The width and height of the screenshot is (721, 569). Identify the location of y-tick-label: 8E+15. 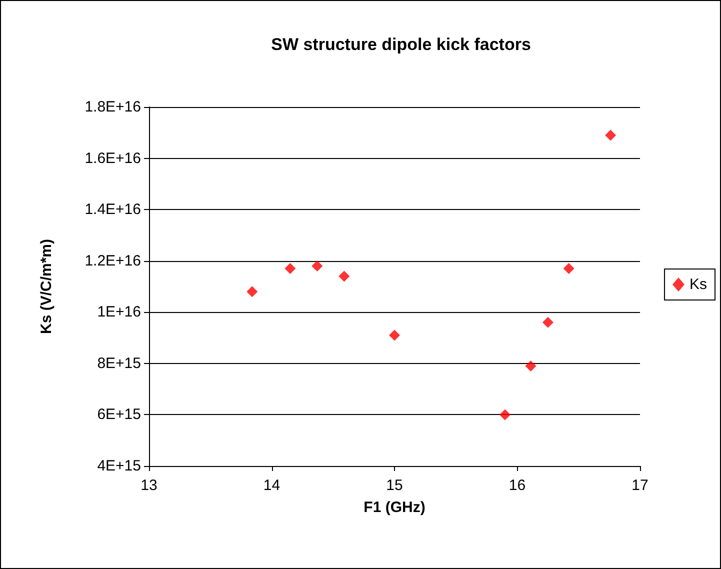
(119, 363).